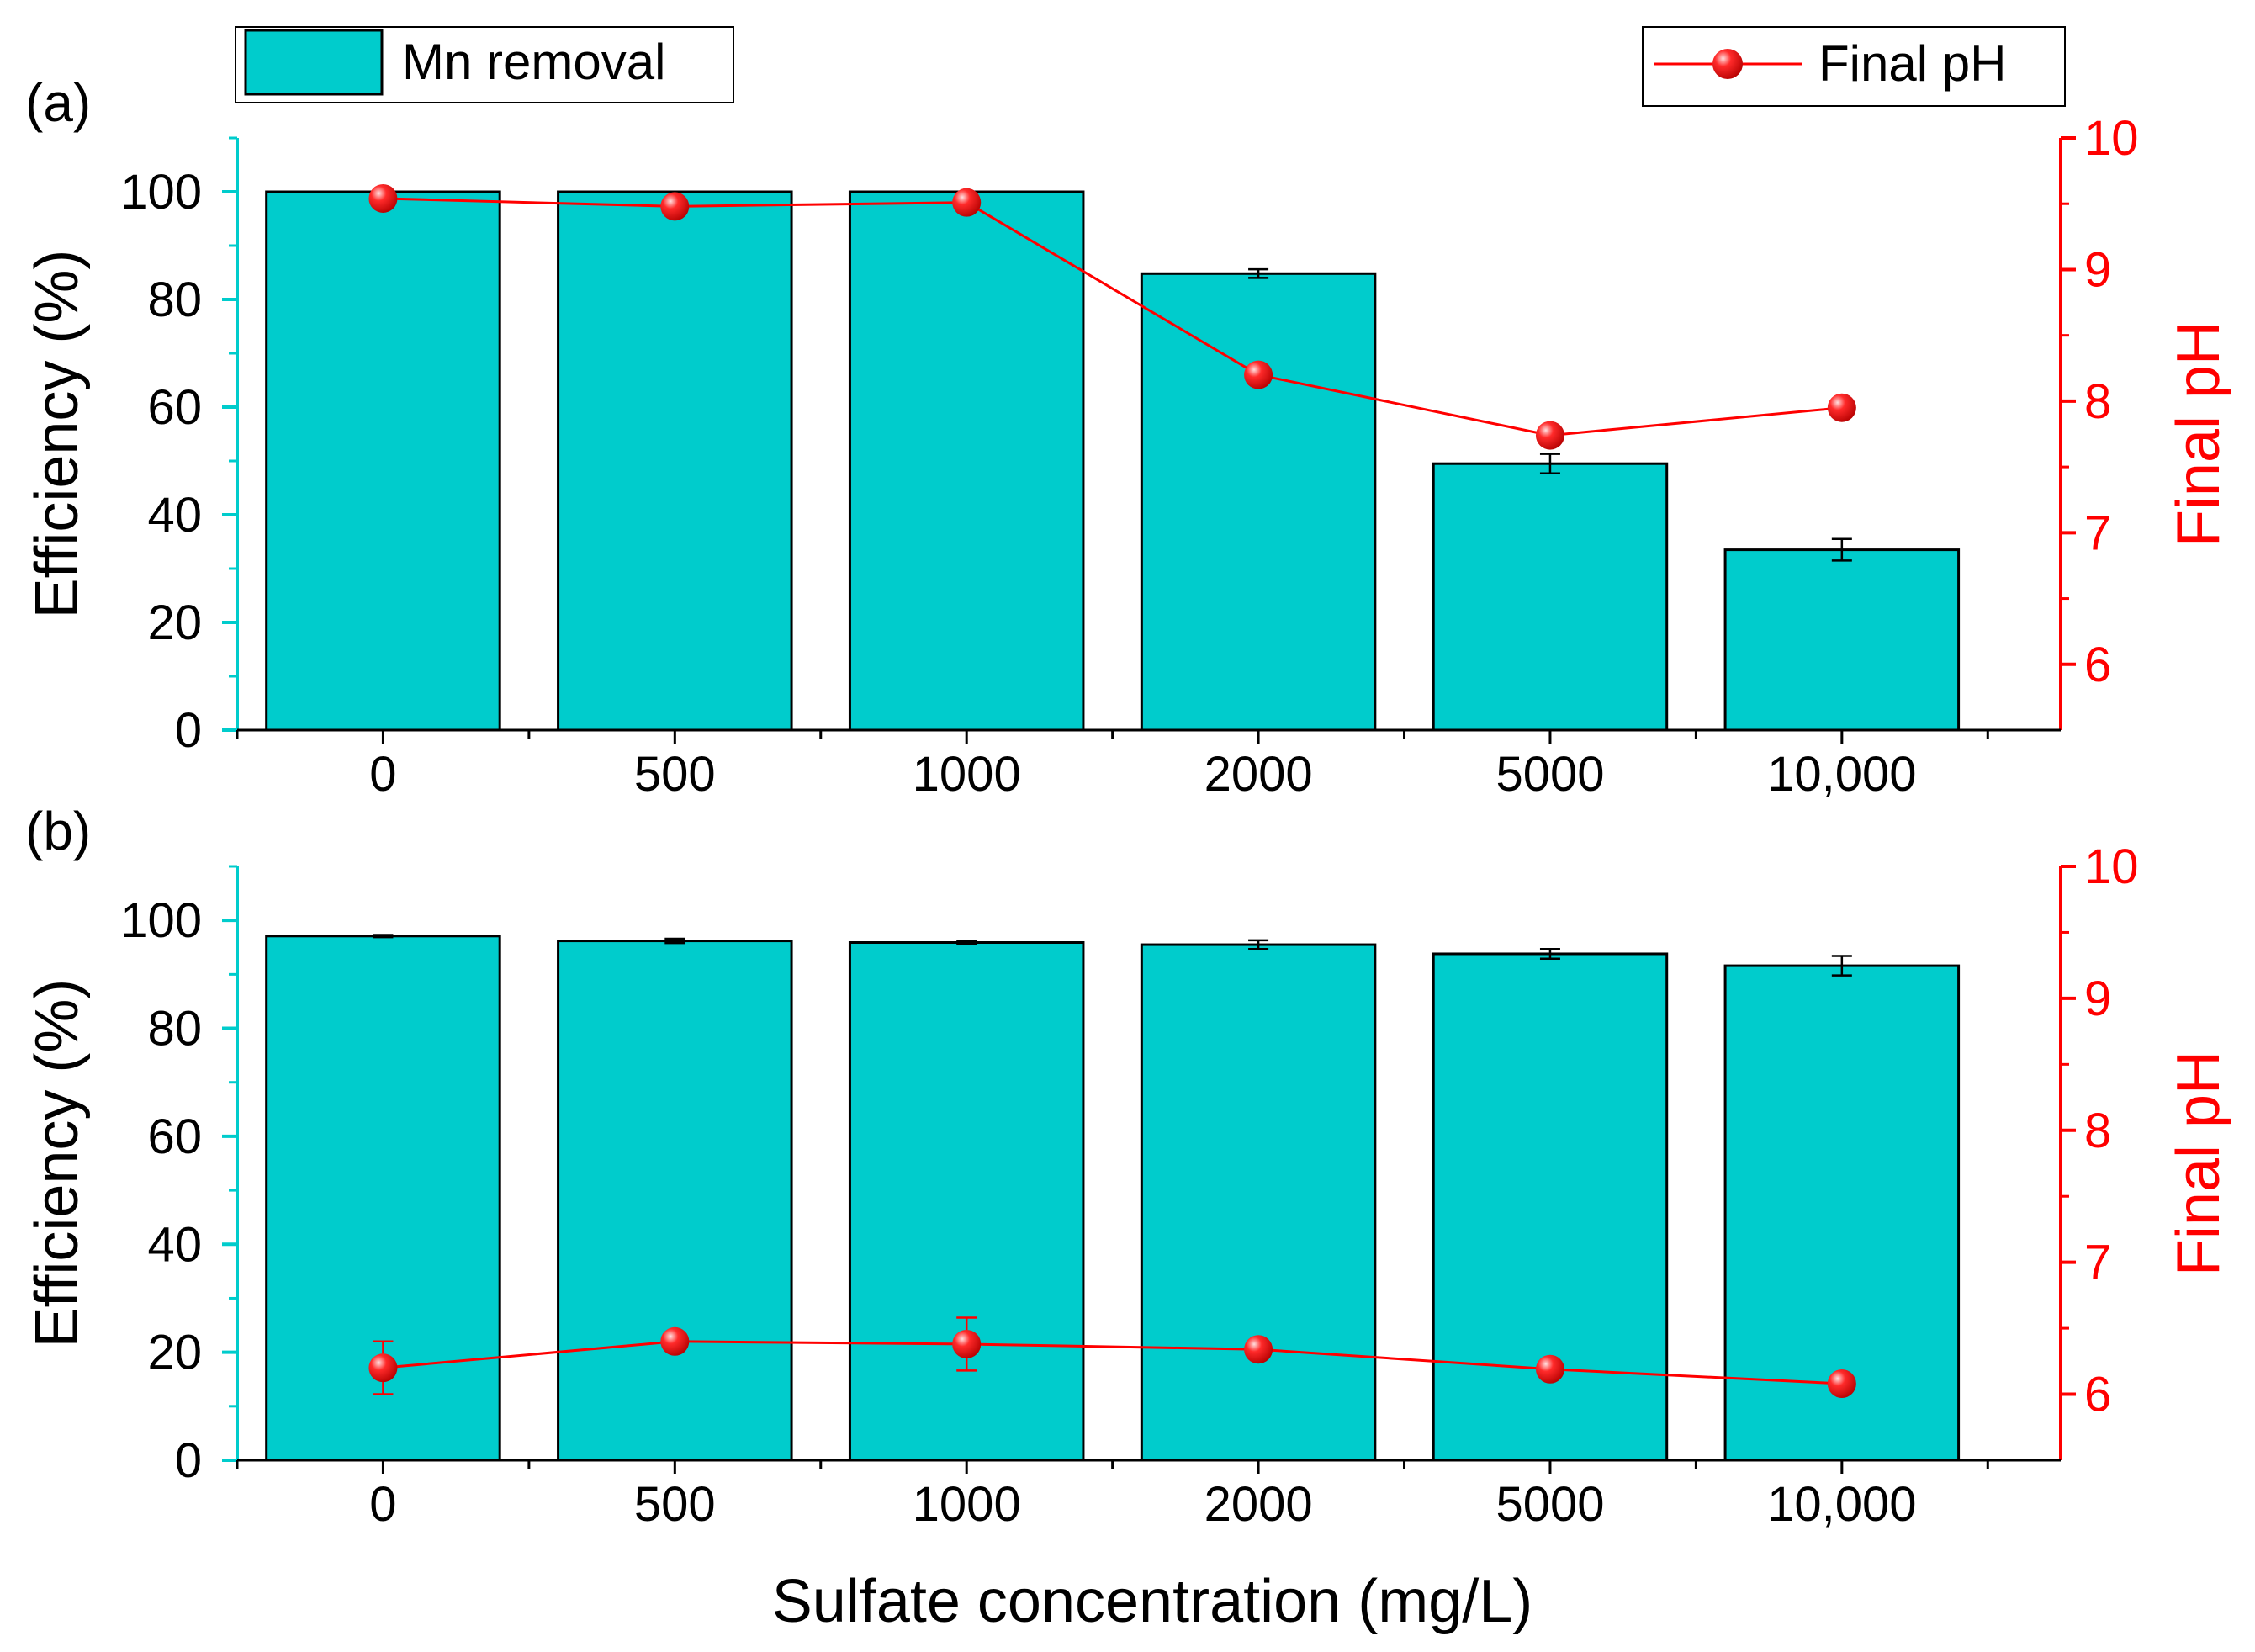 Image resolution: width=2255 pixels, height=1652 pixels. I want to click on panel-label: (b), so click(58, 831).